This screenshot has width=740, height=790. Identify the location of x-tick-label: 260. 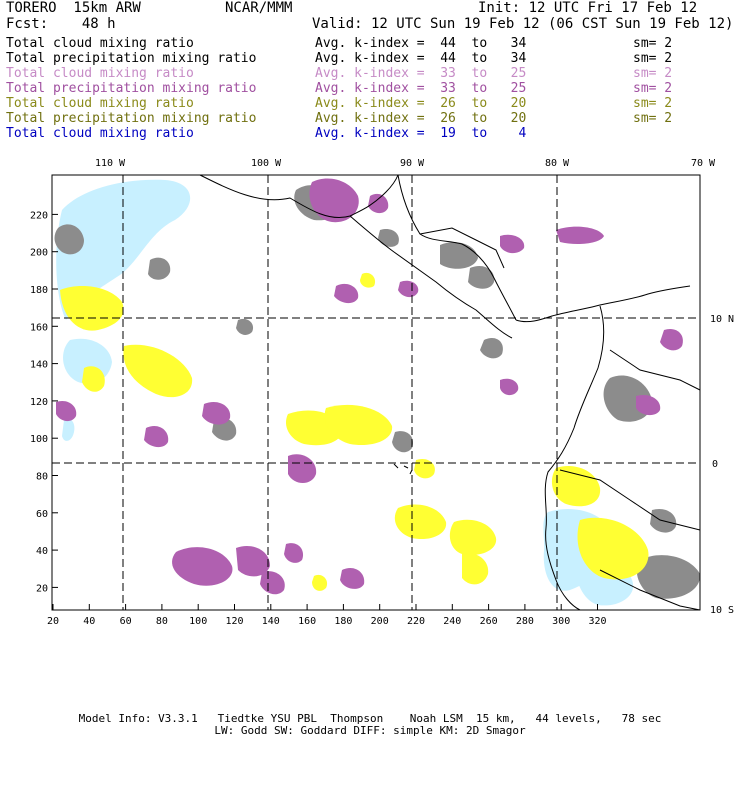
(489, 621).